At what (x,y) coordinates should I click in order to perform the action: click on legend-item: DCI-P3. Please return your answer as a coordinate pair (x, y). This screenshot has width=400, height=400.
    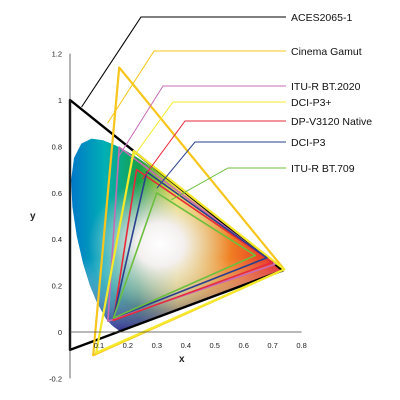
    Looking at the image, I should click on (241, 163).